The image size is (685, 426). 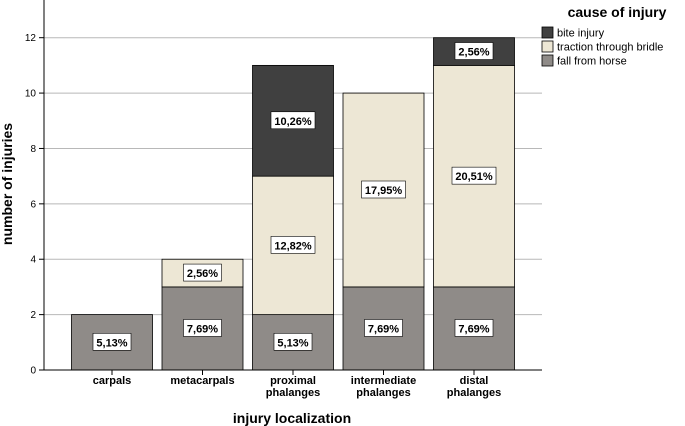 I want to click on legend-title: cause of injury, so click(x=617, y=12).